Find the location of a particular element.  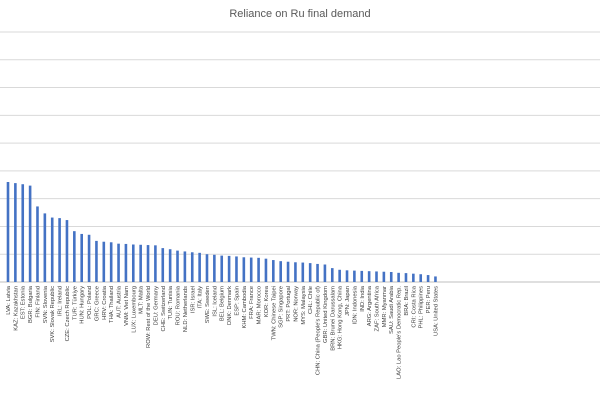

x-tick-label: CHE: Switzerland is located at coordinates (164, 308).